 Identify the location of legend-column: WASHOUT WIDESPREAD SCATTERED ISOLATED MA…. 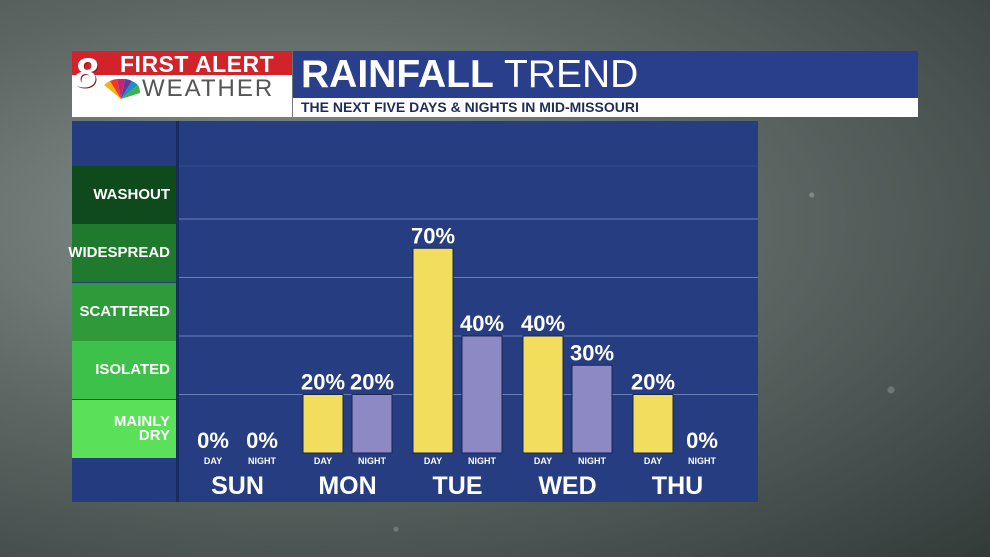
(122, 311).